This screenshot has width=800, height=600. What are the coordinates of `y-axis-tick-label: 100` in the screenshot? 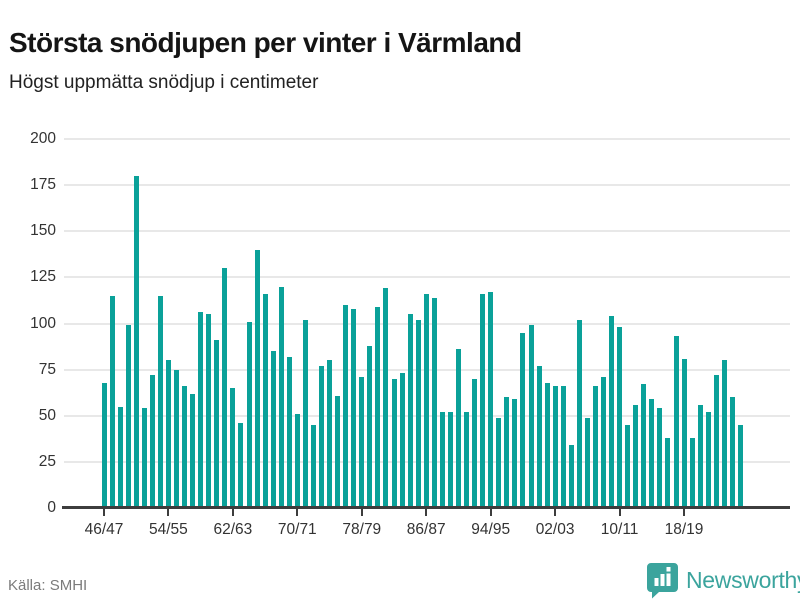 It's located at (43, 323).